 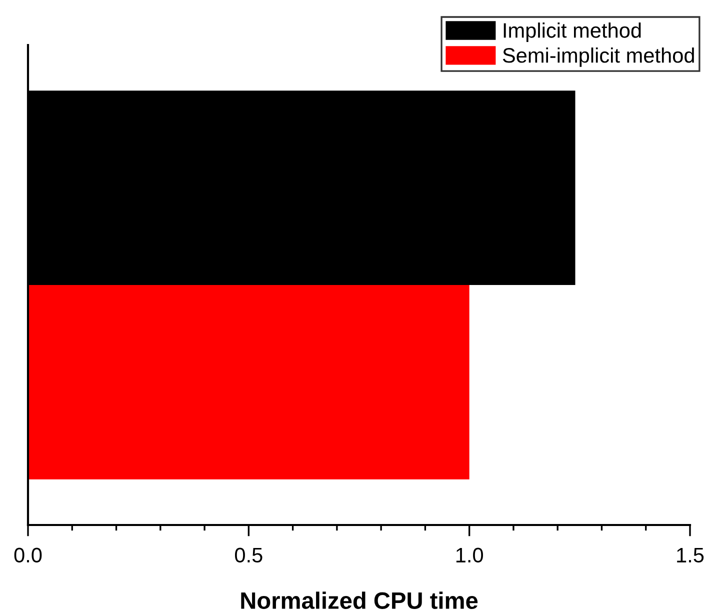 What do you see at coordinates (248, 555) in the screenshot?
I see `x-tick-label: 0.5` at bounding box center [248, 555].